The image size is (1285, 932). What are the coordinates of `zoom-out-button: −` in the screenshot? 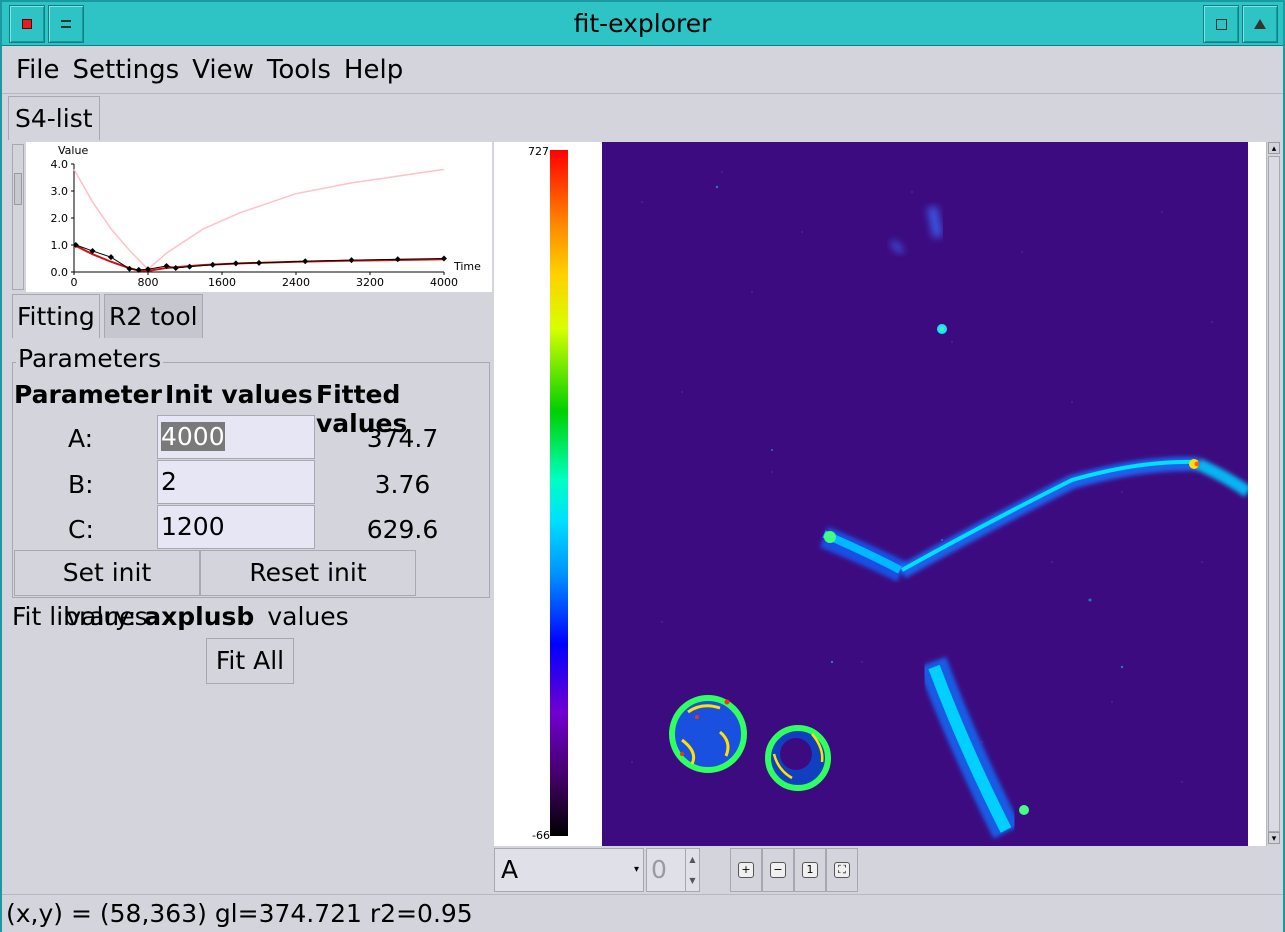 It's located at (778, 870).